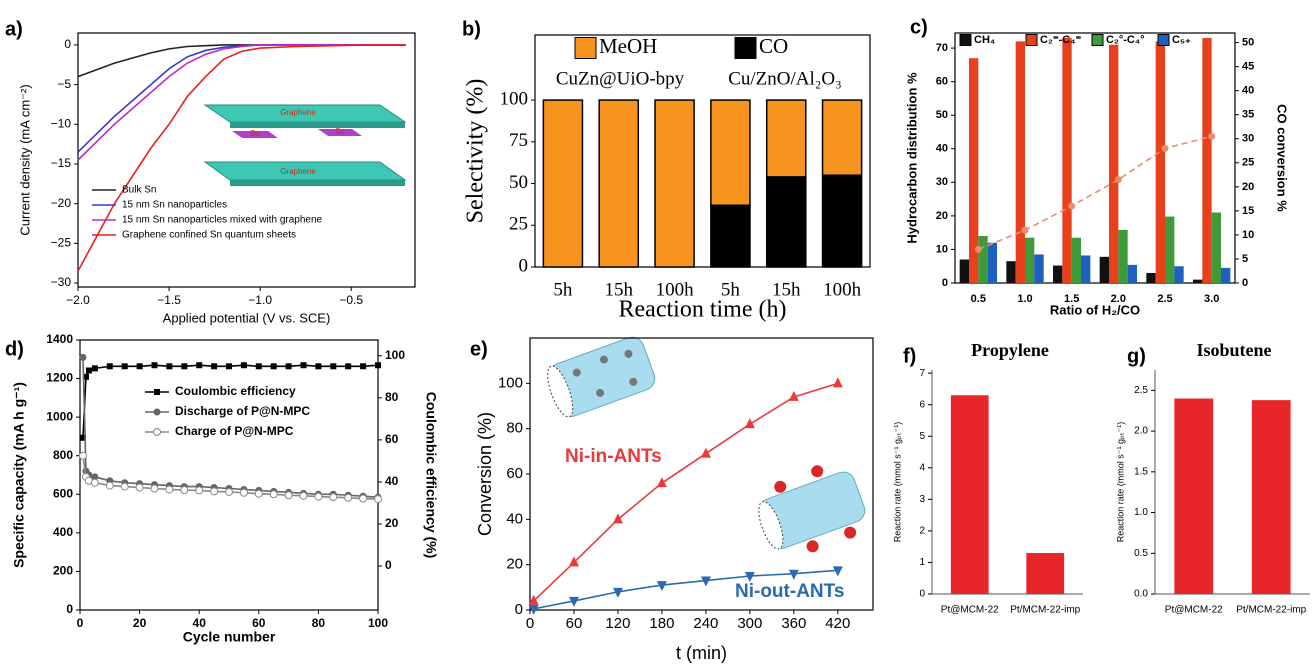 Image resolution: width=1316 pixels, height=665 pixels. What do you see at coordinates (169, 300) in the screenshot?
I see `x-tick-label: −1.5` at bounding box center [169, 300].